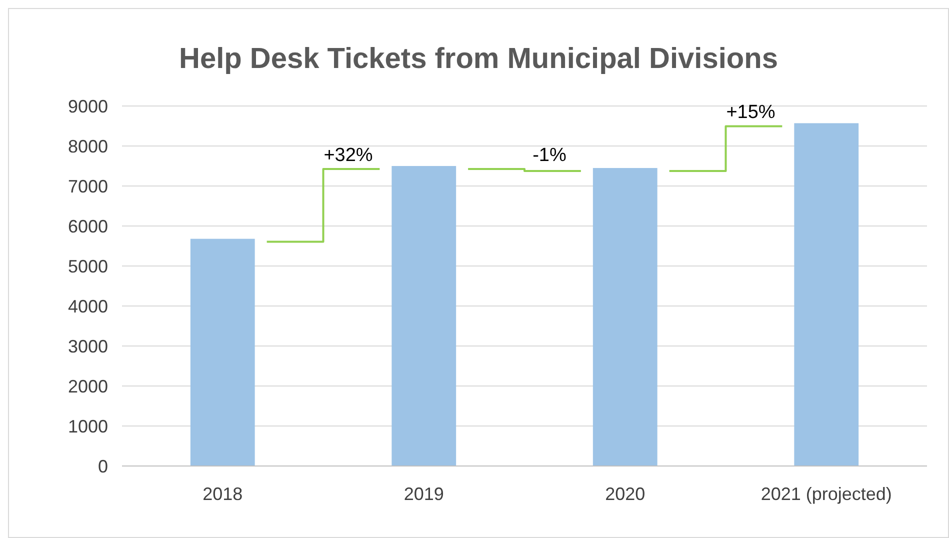 Image resolution: width=949 pixels, height=538 pixels. I want to click on y-tick-label: 5000, so click(88, 266).